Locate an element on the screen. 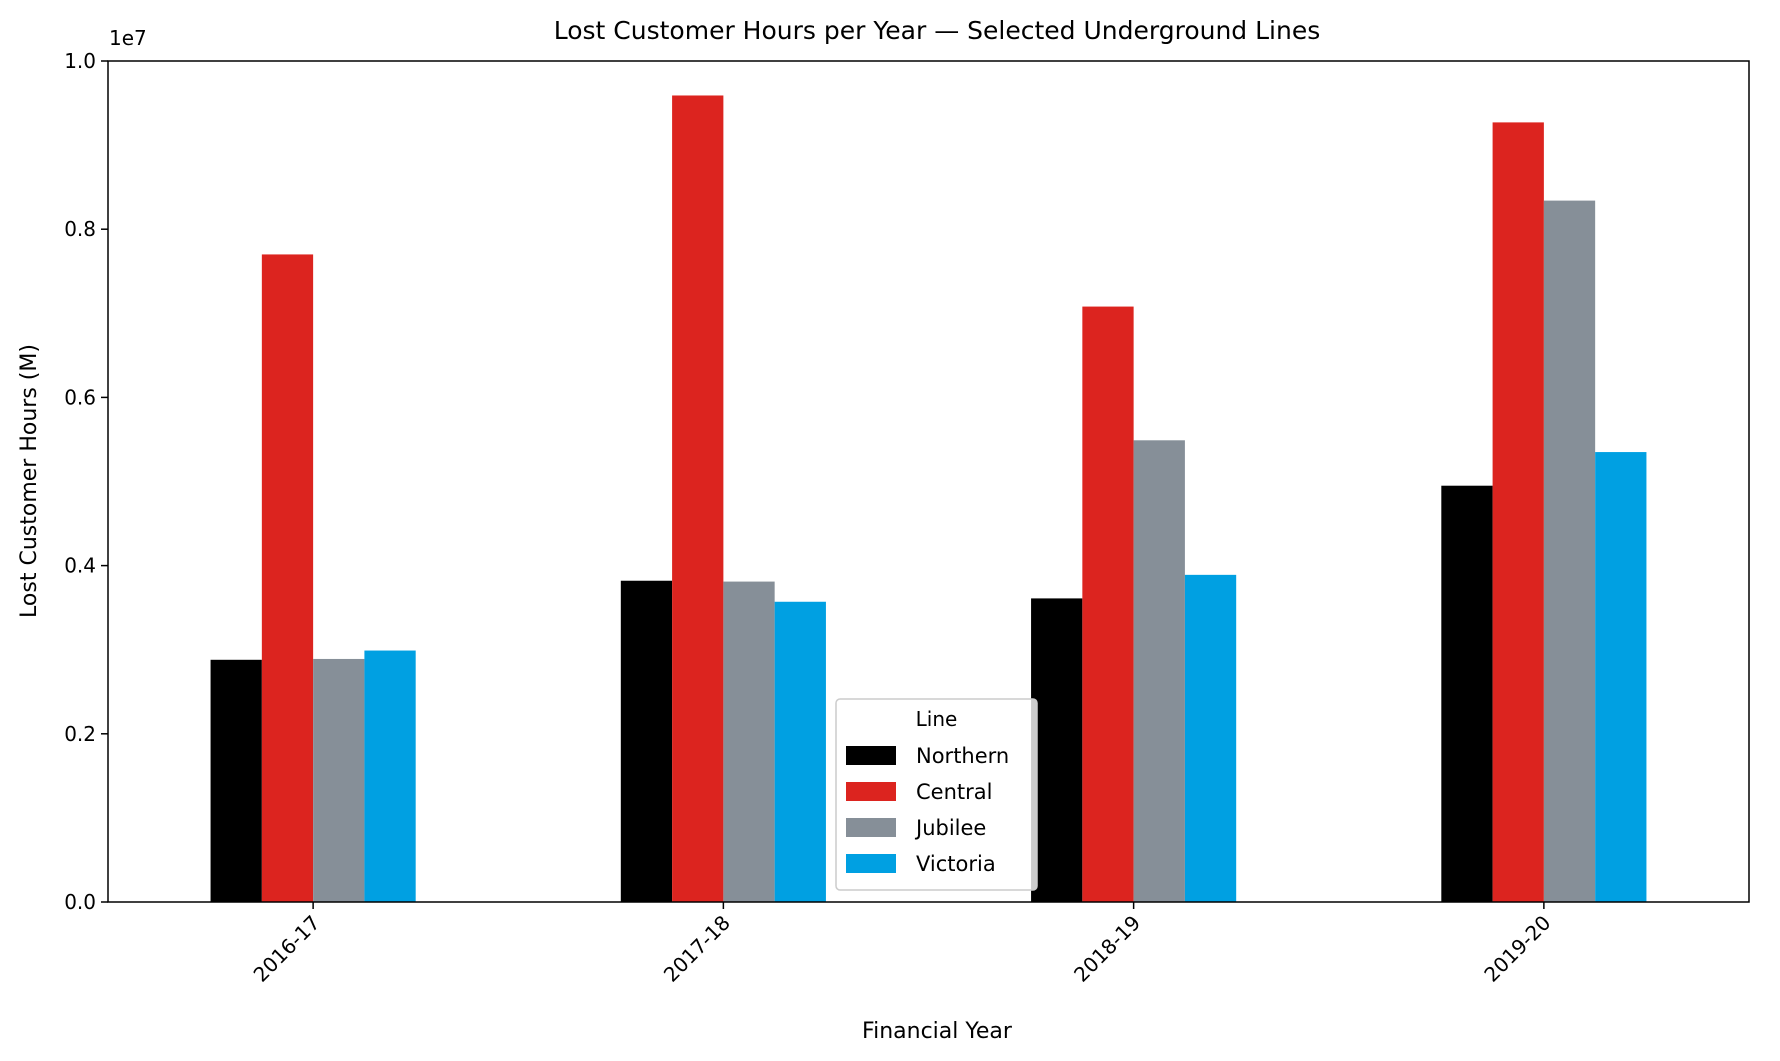 The width and height of the screenshot is (1780, 1061). legend-swatch-central is located at coordinates (871, 791).